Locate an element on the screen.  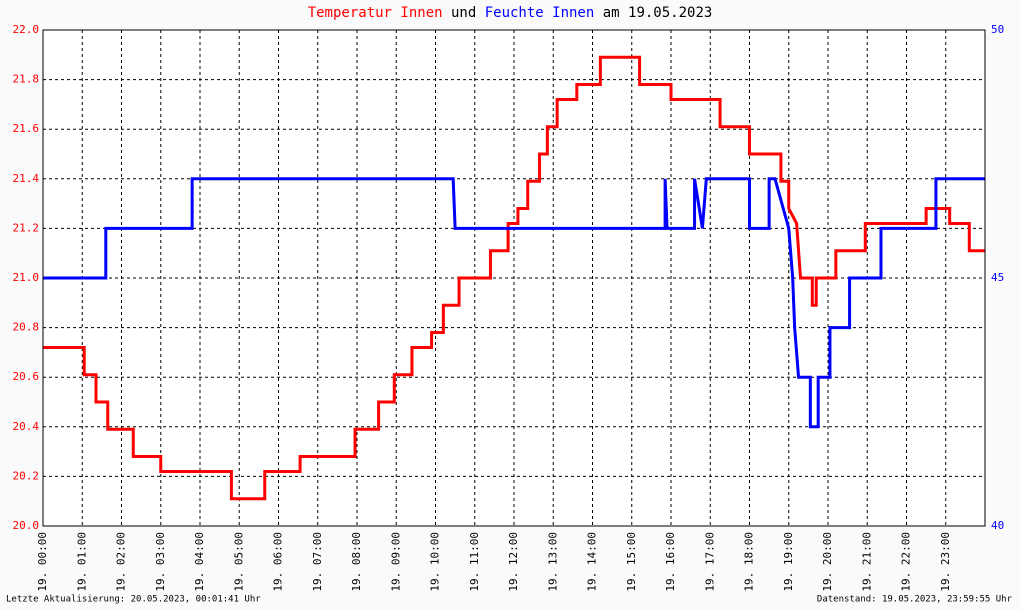
x-tick-label: 19. 12:00 is located at coordinates (513, 562).